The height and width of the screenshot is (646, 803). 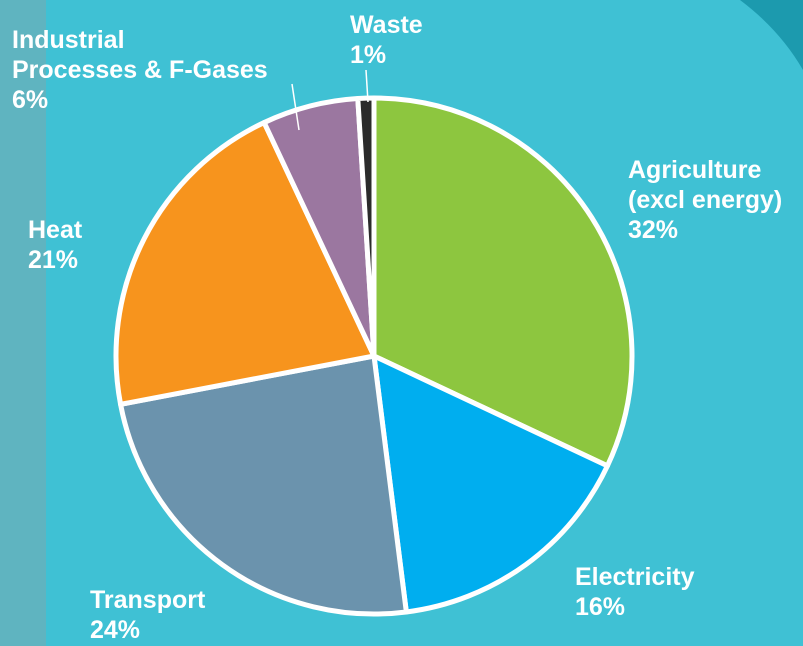 What do you see at coordinates (705, 185) in the screenshot?
I see `category-name: Agriculture (excl energy)` at bounding box center [705, 185].